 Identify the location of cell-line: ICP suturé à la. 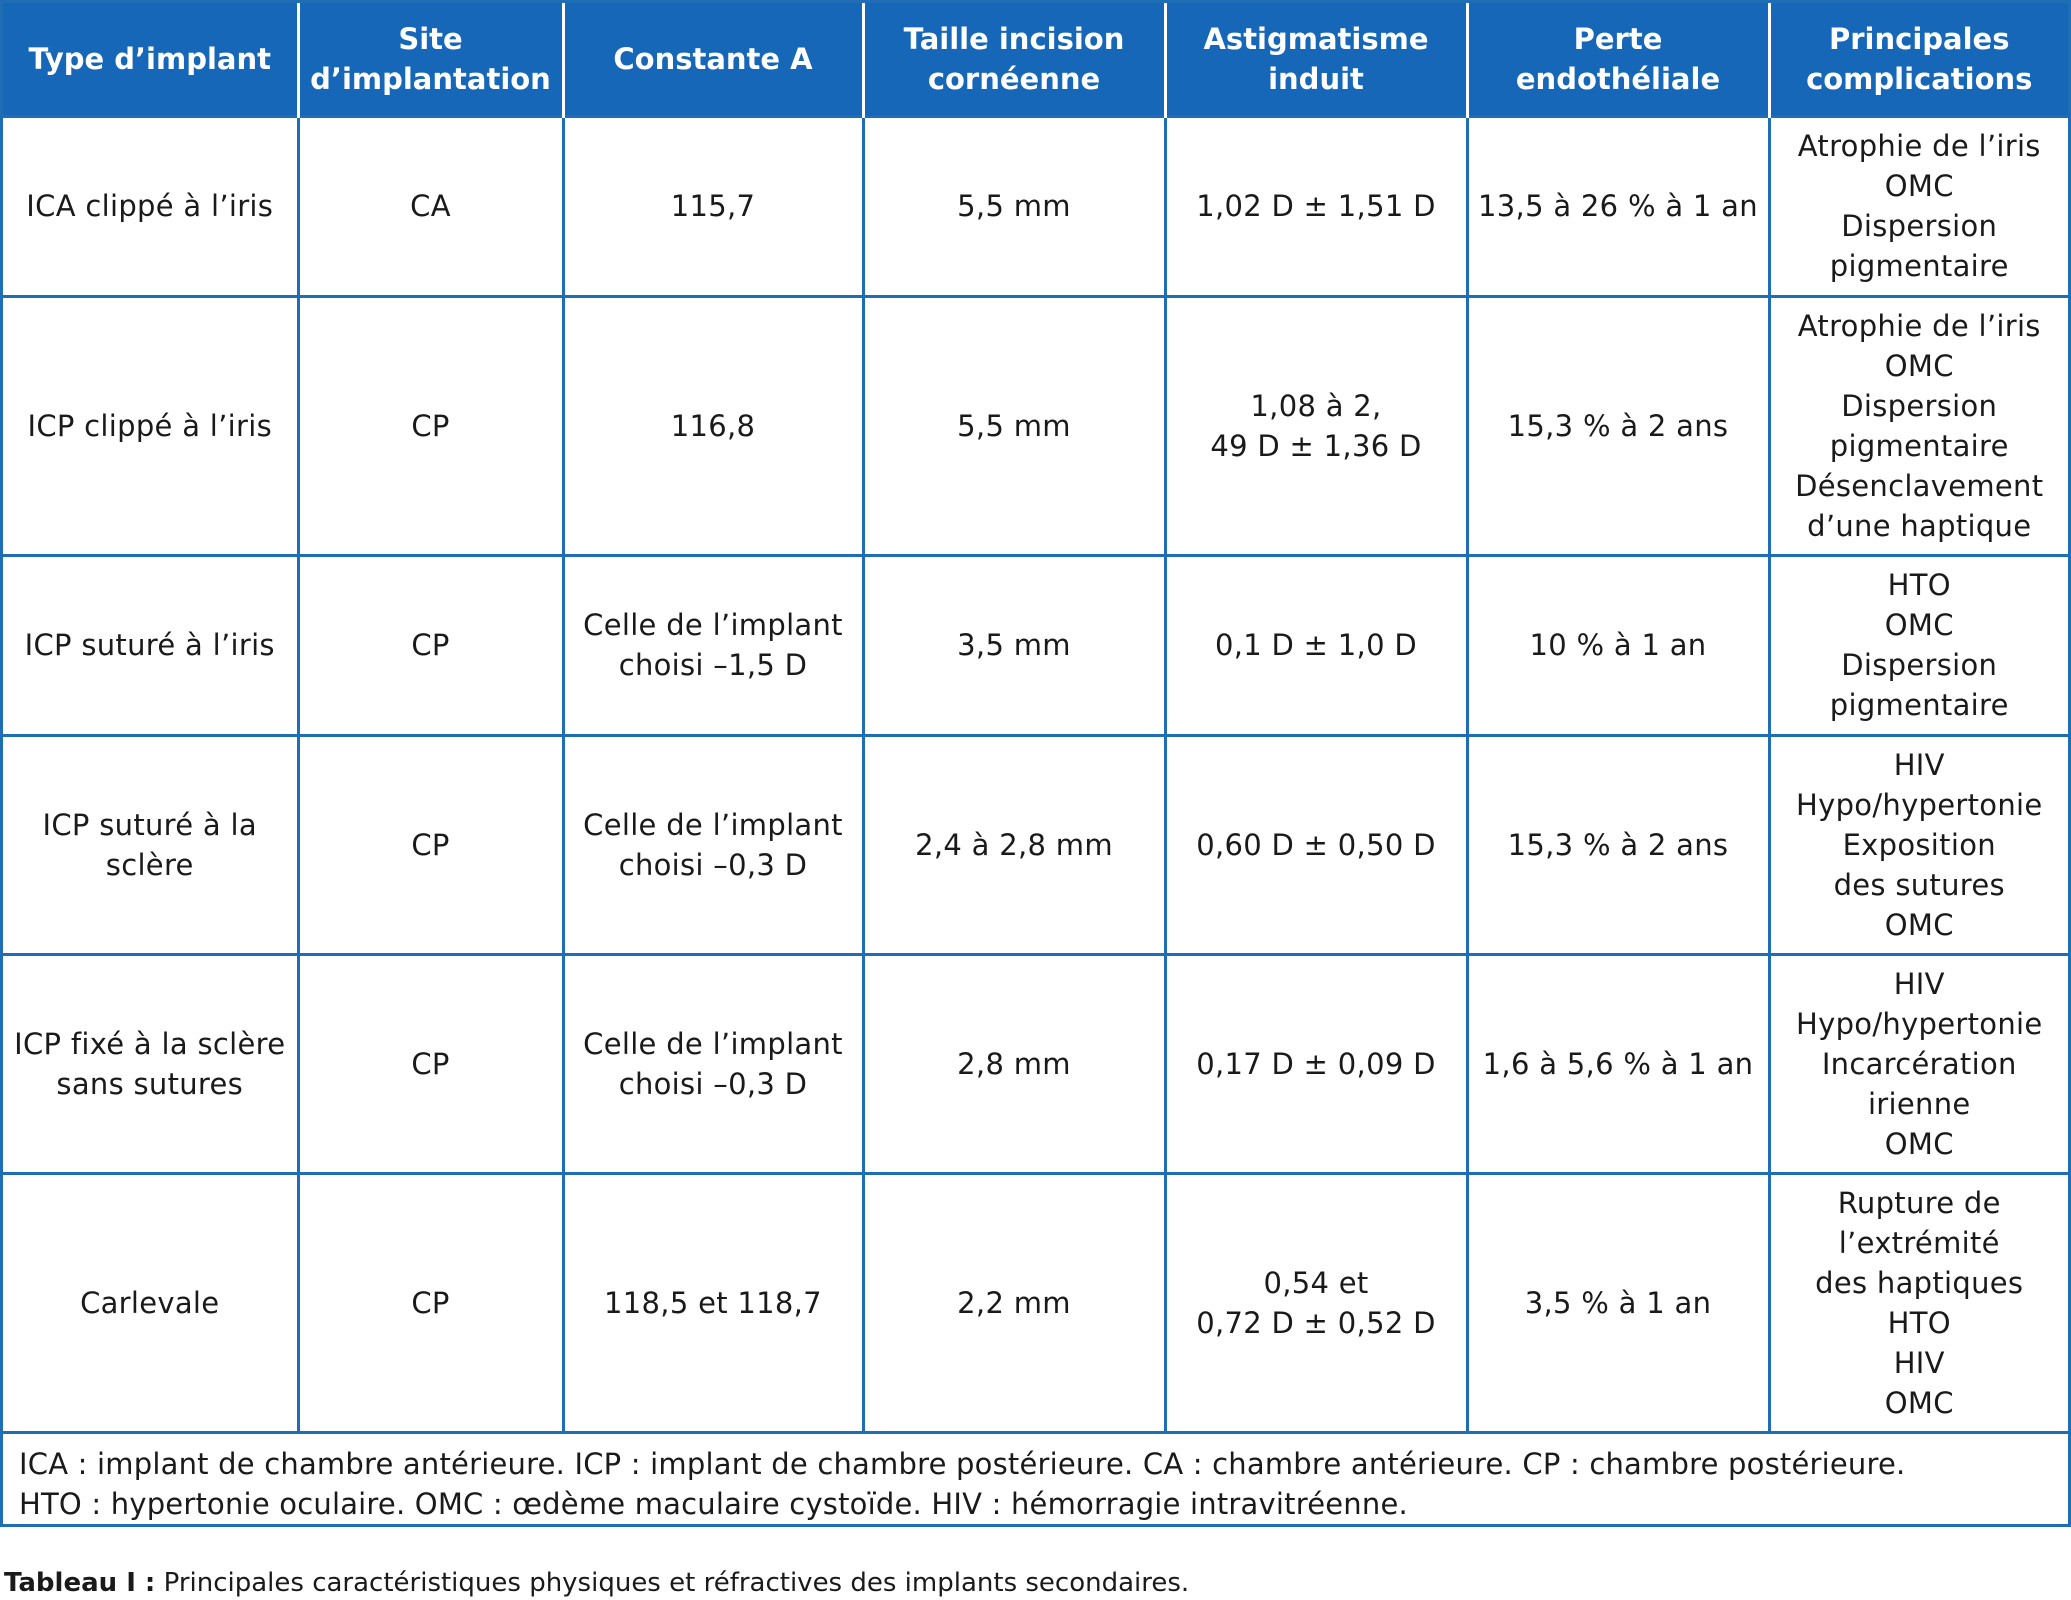
(149, 824).